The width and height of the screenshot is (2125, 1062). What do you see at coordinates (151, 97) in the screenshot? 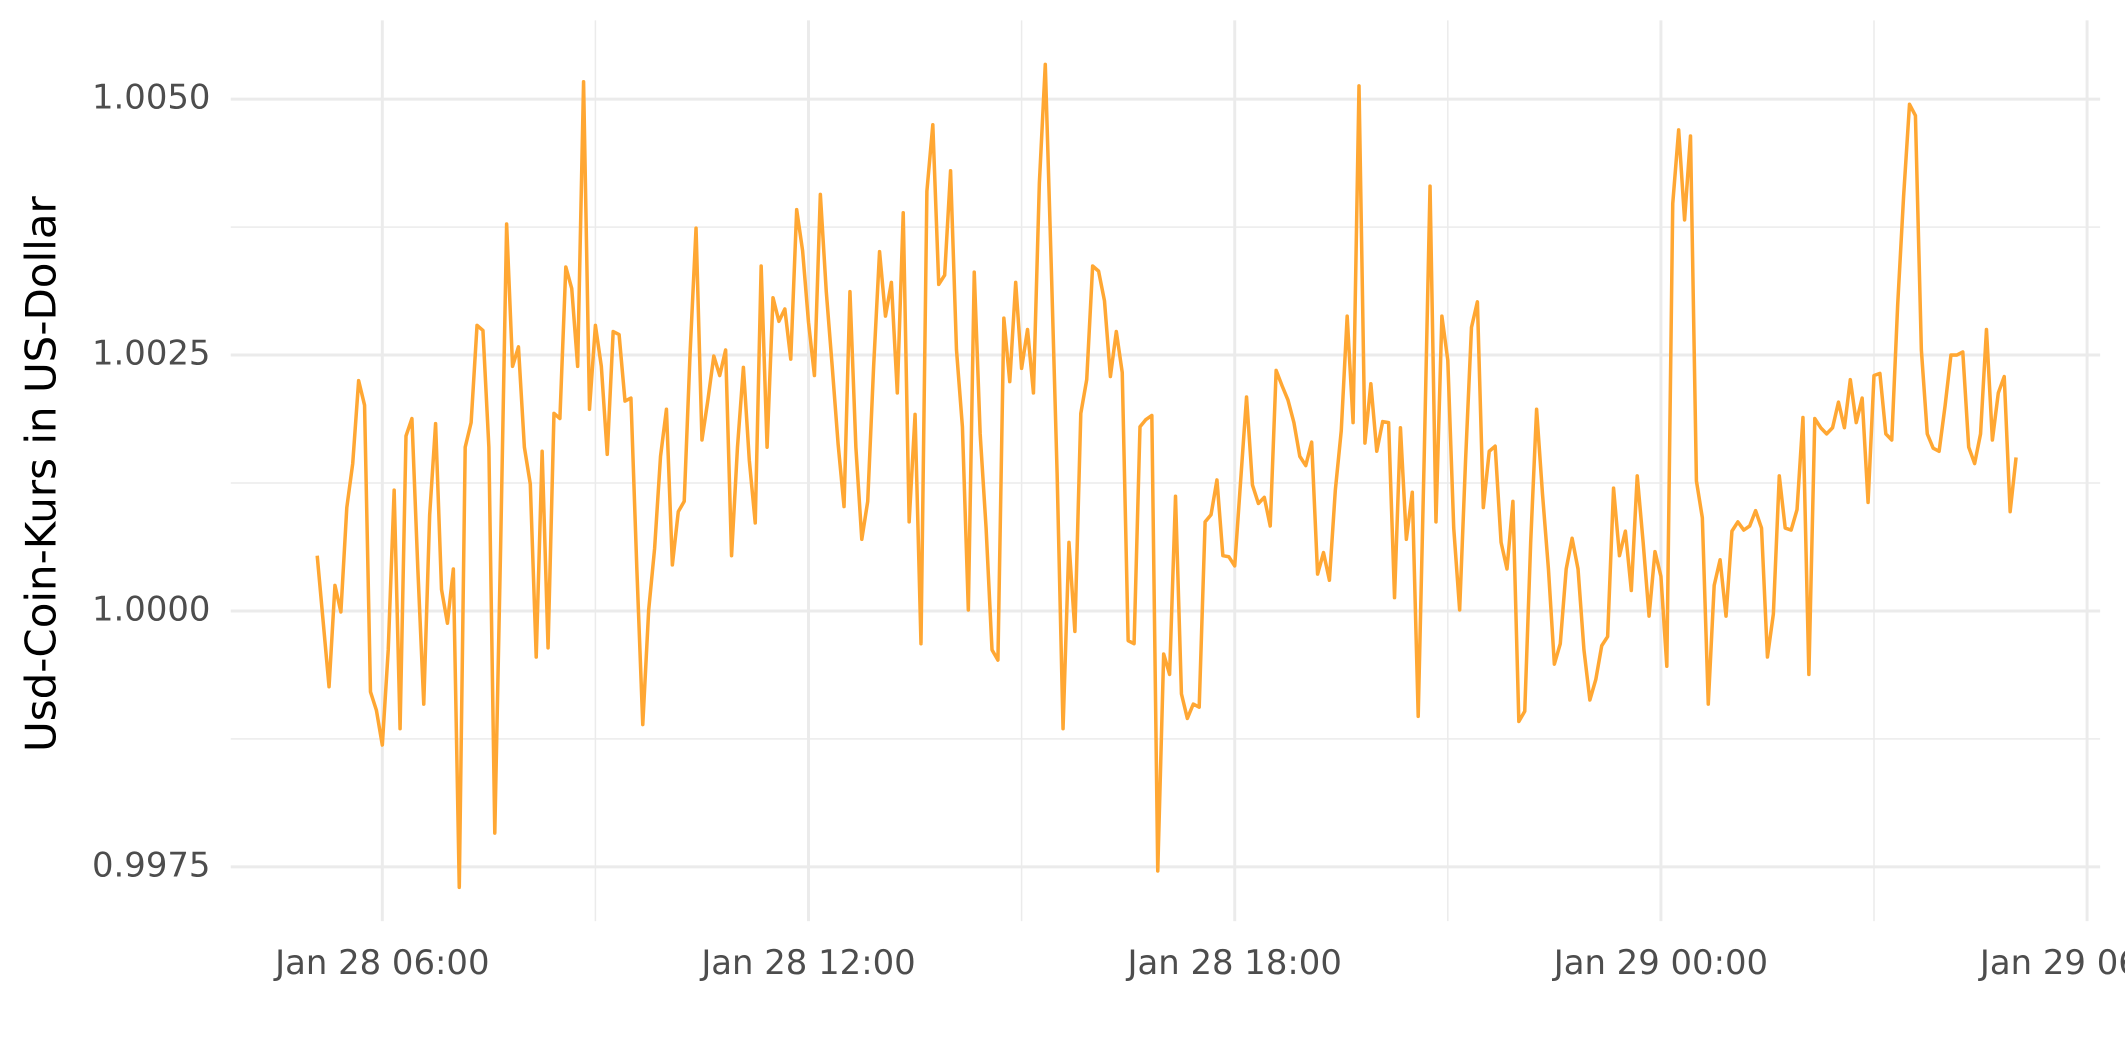
I see `y-tick-label: 1.0050` at bounding box center [151, 97].